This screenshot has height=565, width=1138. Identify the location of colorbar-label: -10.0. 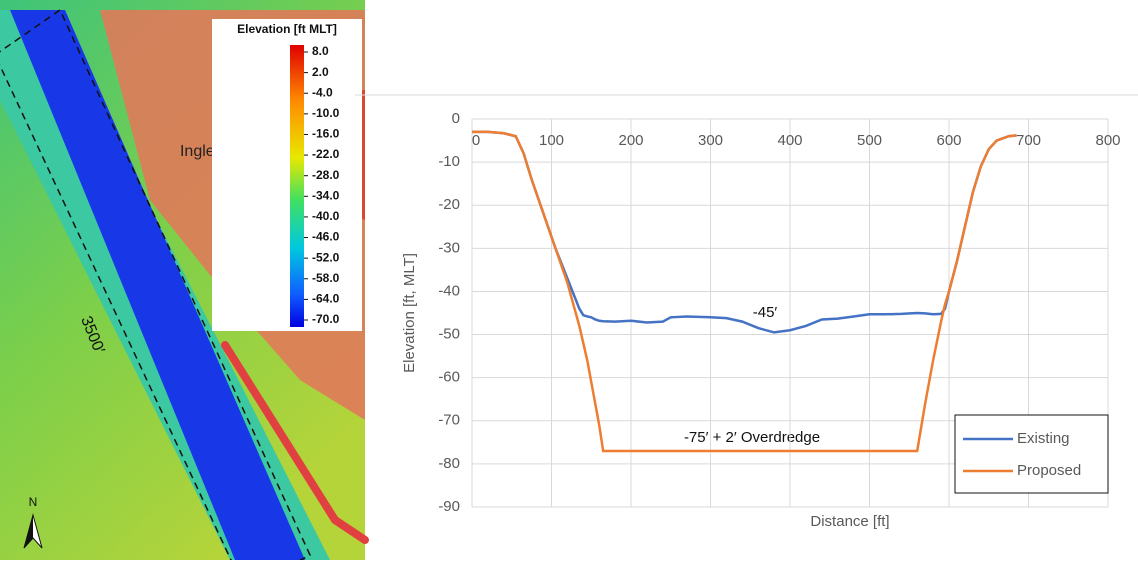
(326, 113).